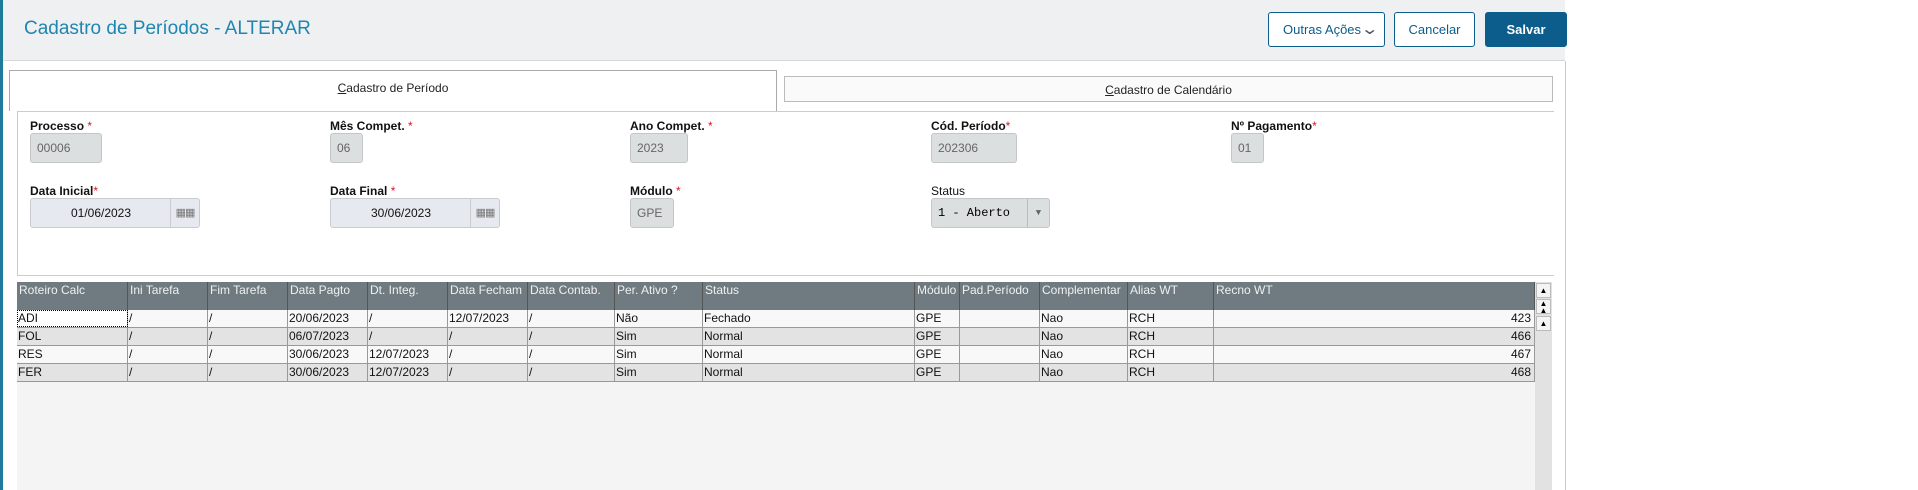 The width and height of the screenshot is (1918, 490). I want to click on column-header-per-ativo: Per. Ativo ?, so click(659, 296).